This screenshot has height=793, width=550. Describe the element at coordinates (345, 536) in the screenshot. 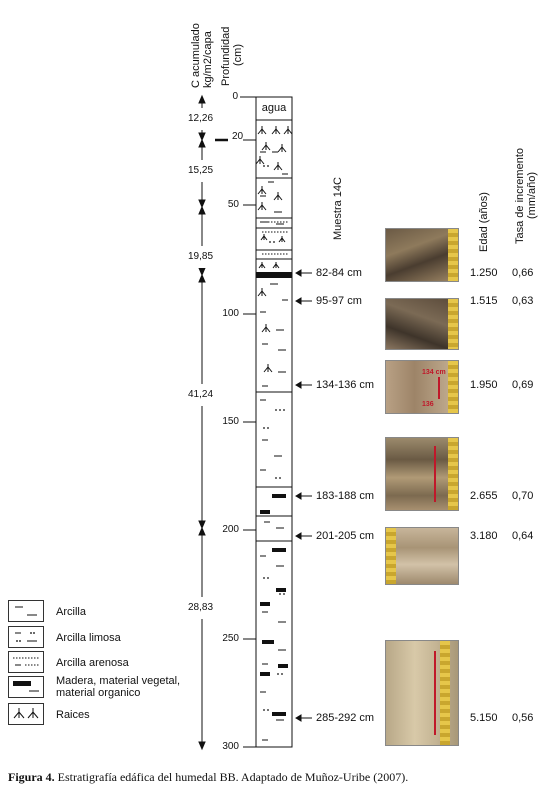

I see `sample-depth-label: 201-205 cm` at that location.